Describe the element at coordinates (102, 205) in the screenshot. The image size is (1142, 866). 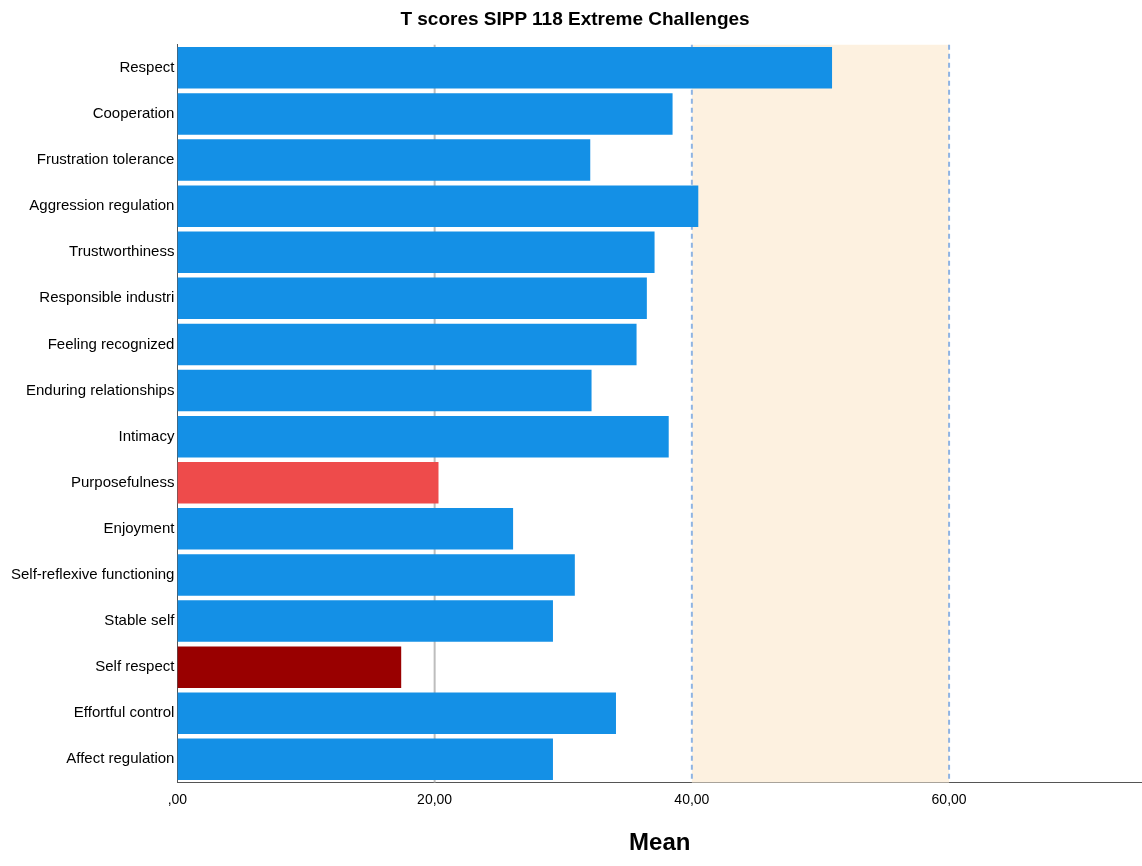
I see `y-tick-label: Aggression regulation` at that location.